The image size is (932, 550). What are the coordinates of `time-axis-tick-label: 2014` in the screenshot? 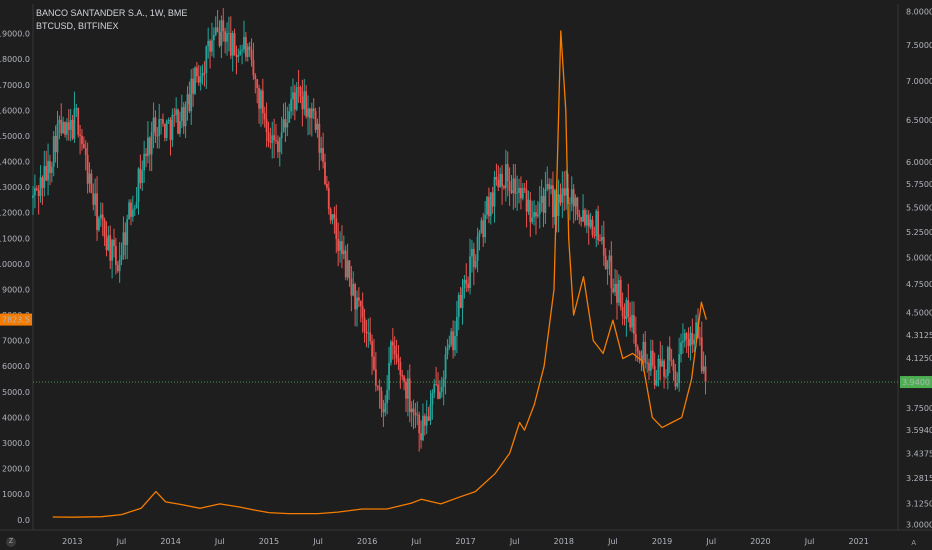 It's located at (170, 541).